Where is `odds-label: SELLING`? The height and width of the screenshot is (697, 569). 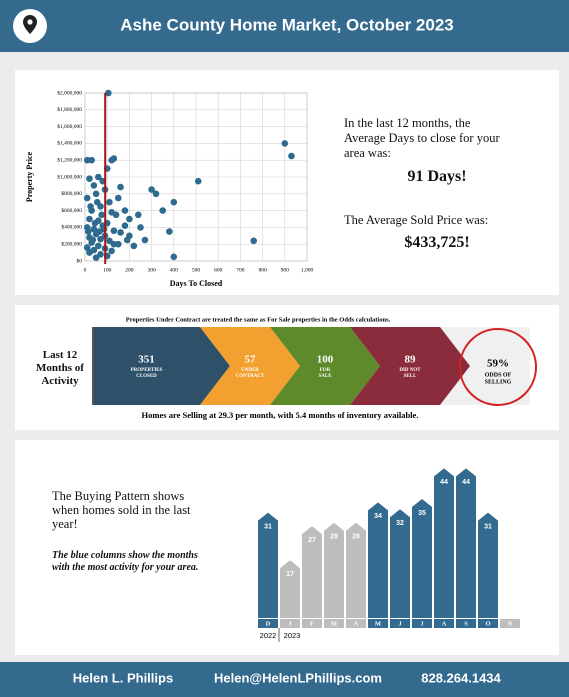
odds-label: SELLING is located at coordinates (498, 382).